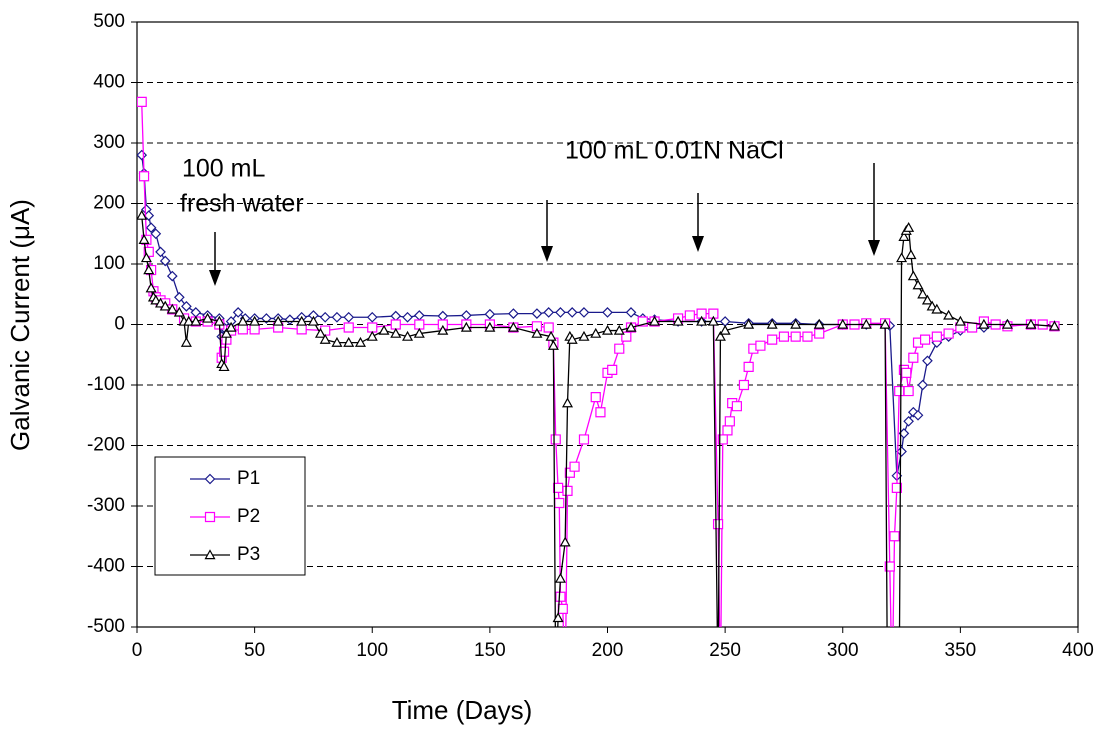 This screenshot has width=1102, height=729. Describe the element at coordinates (547, 254) in the screenshot. I see `arrow-head` at that location.